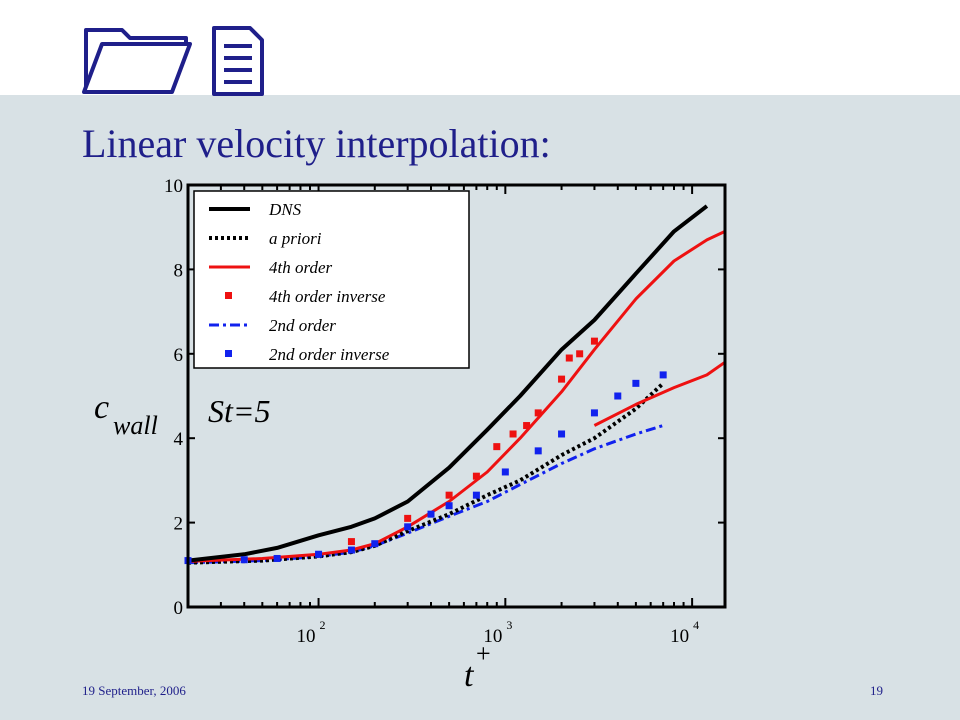 This screenshot has height=720, width=960. What do you see at coordinates (306, 636) in the screenshot?
I see `x-tick-label-0: 10` at bounding box center [306, 636].